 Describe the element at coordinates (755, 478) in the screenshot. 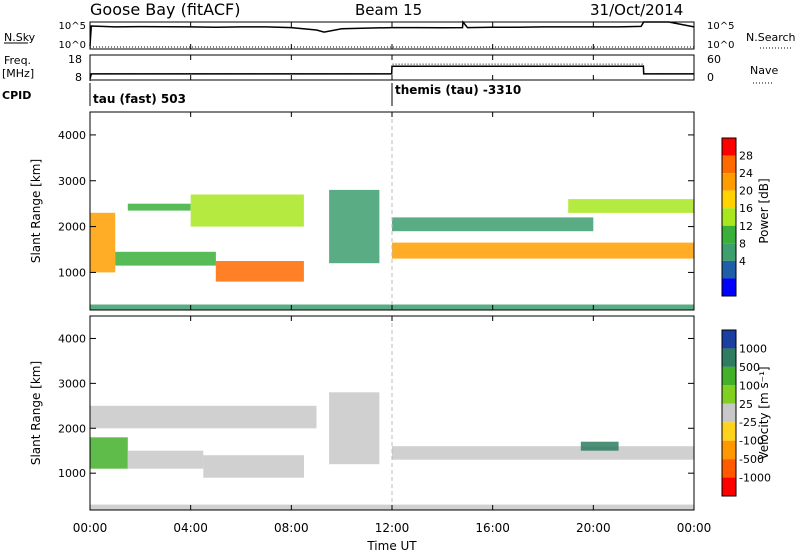

I see `velocity-colorbar-tick: -1000` at that location.